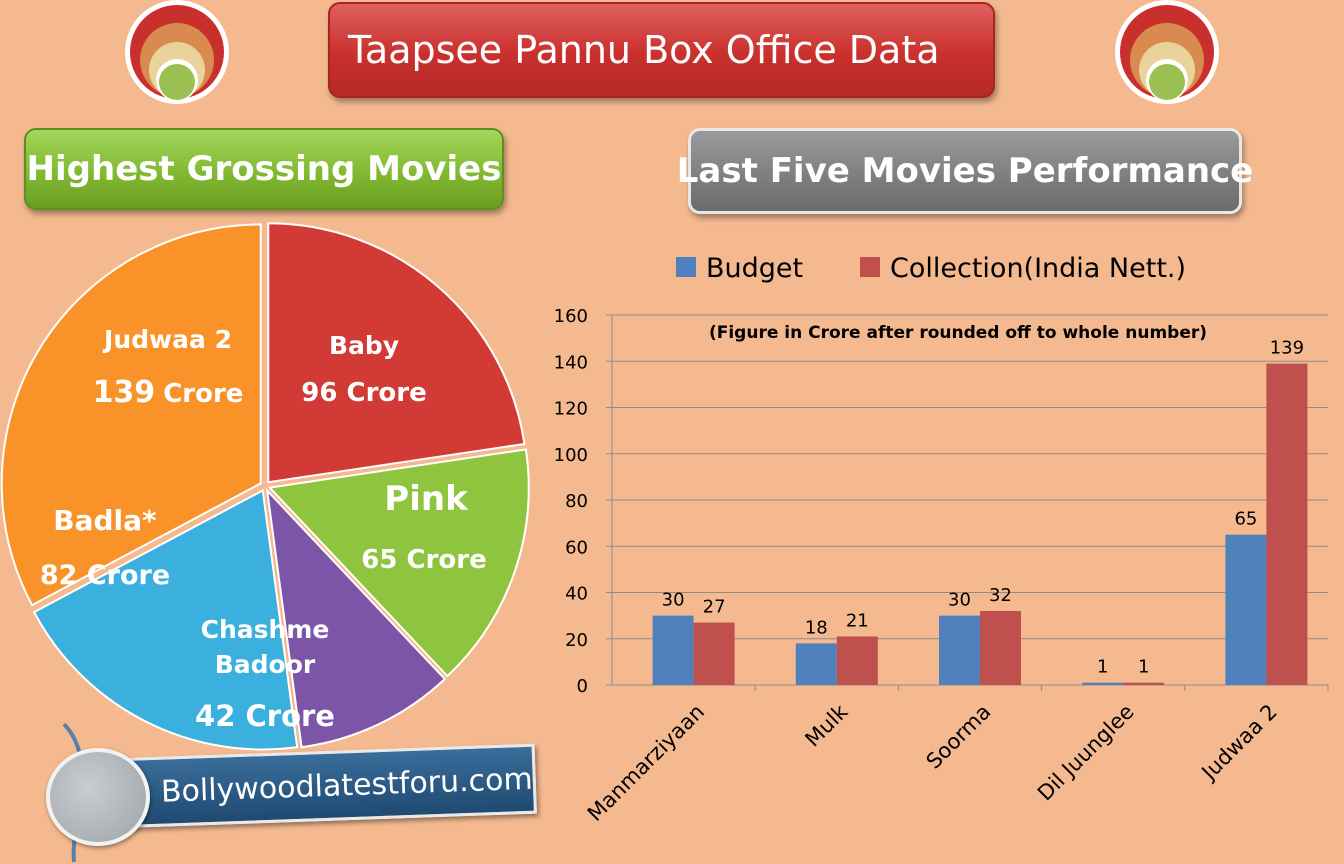  I want to click on rings-logo-left, so click(177, 52).